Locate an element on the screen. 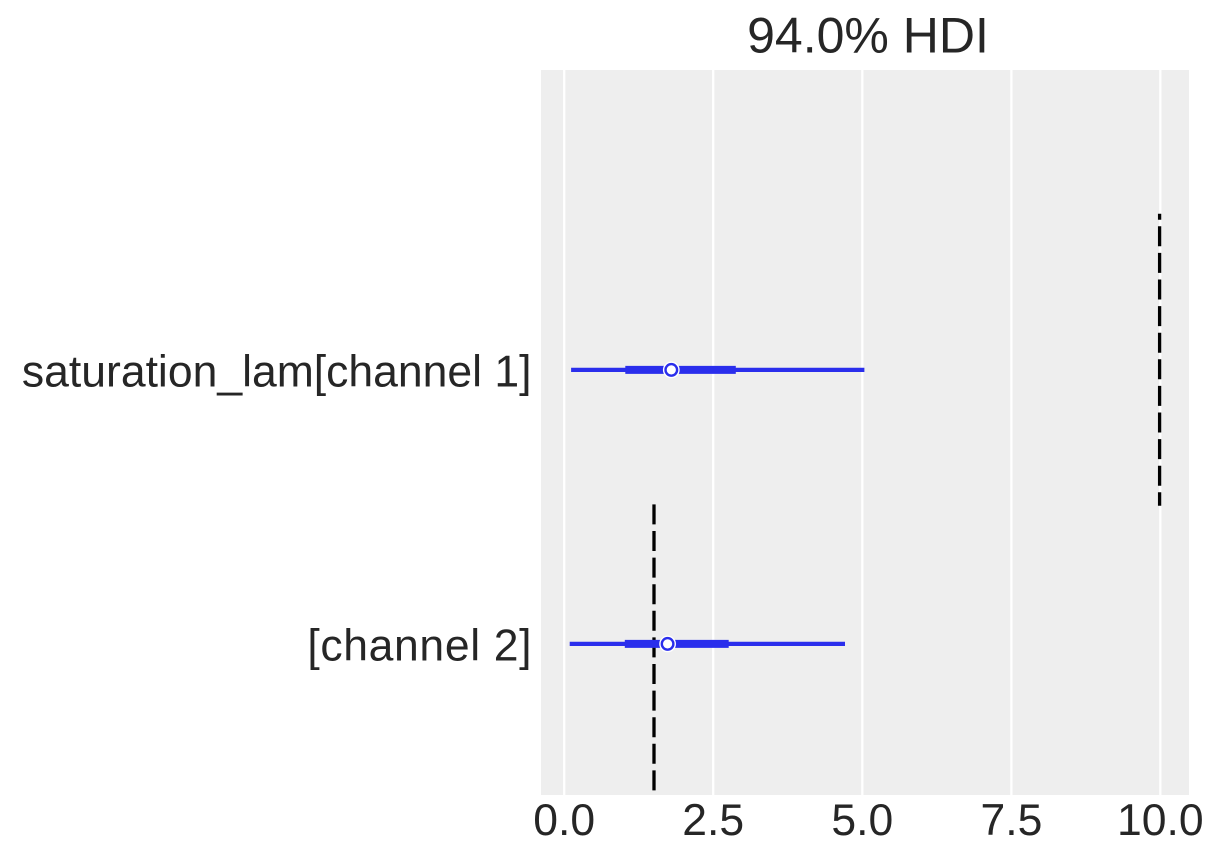 This screenshot has height=868, width=1223. svg-text: 5.0 is located at coordinates (862, 820).